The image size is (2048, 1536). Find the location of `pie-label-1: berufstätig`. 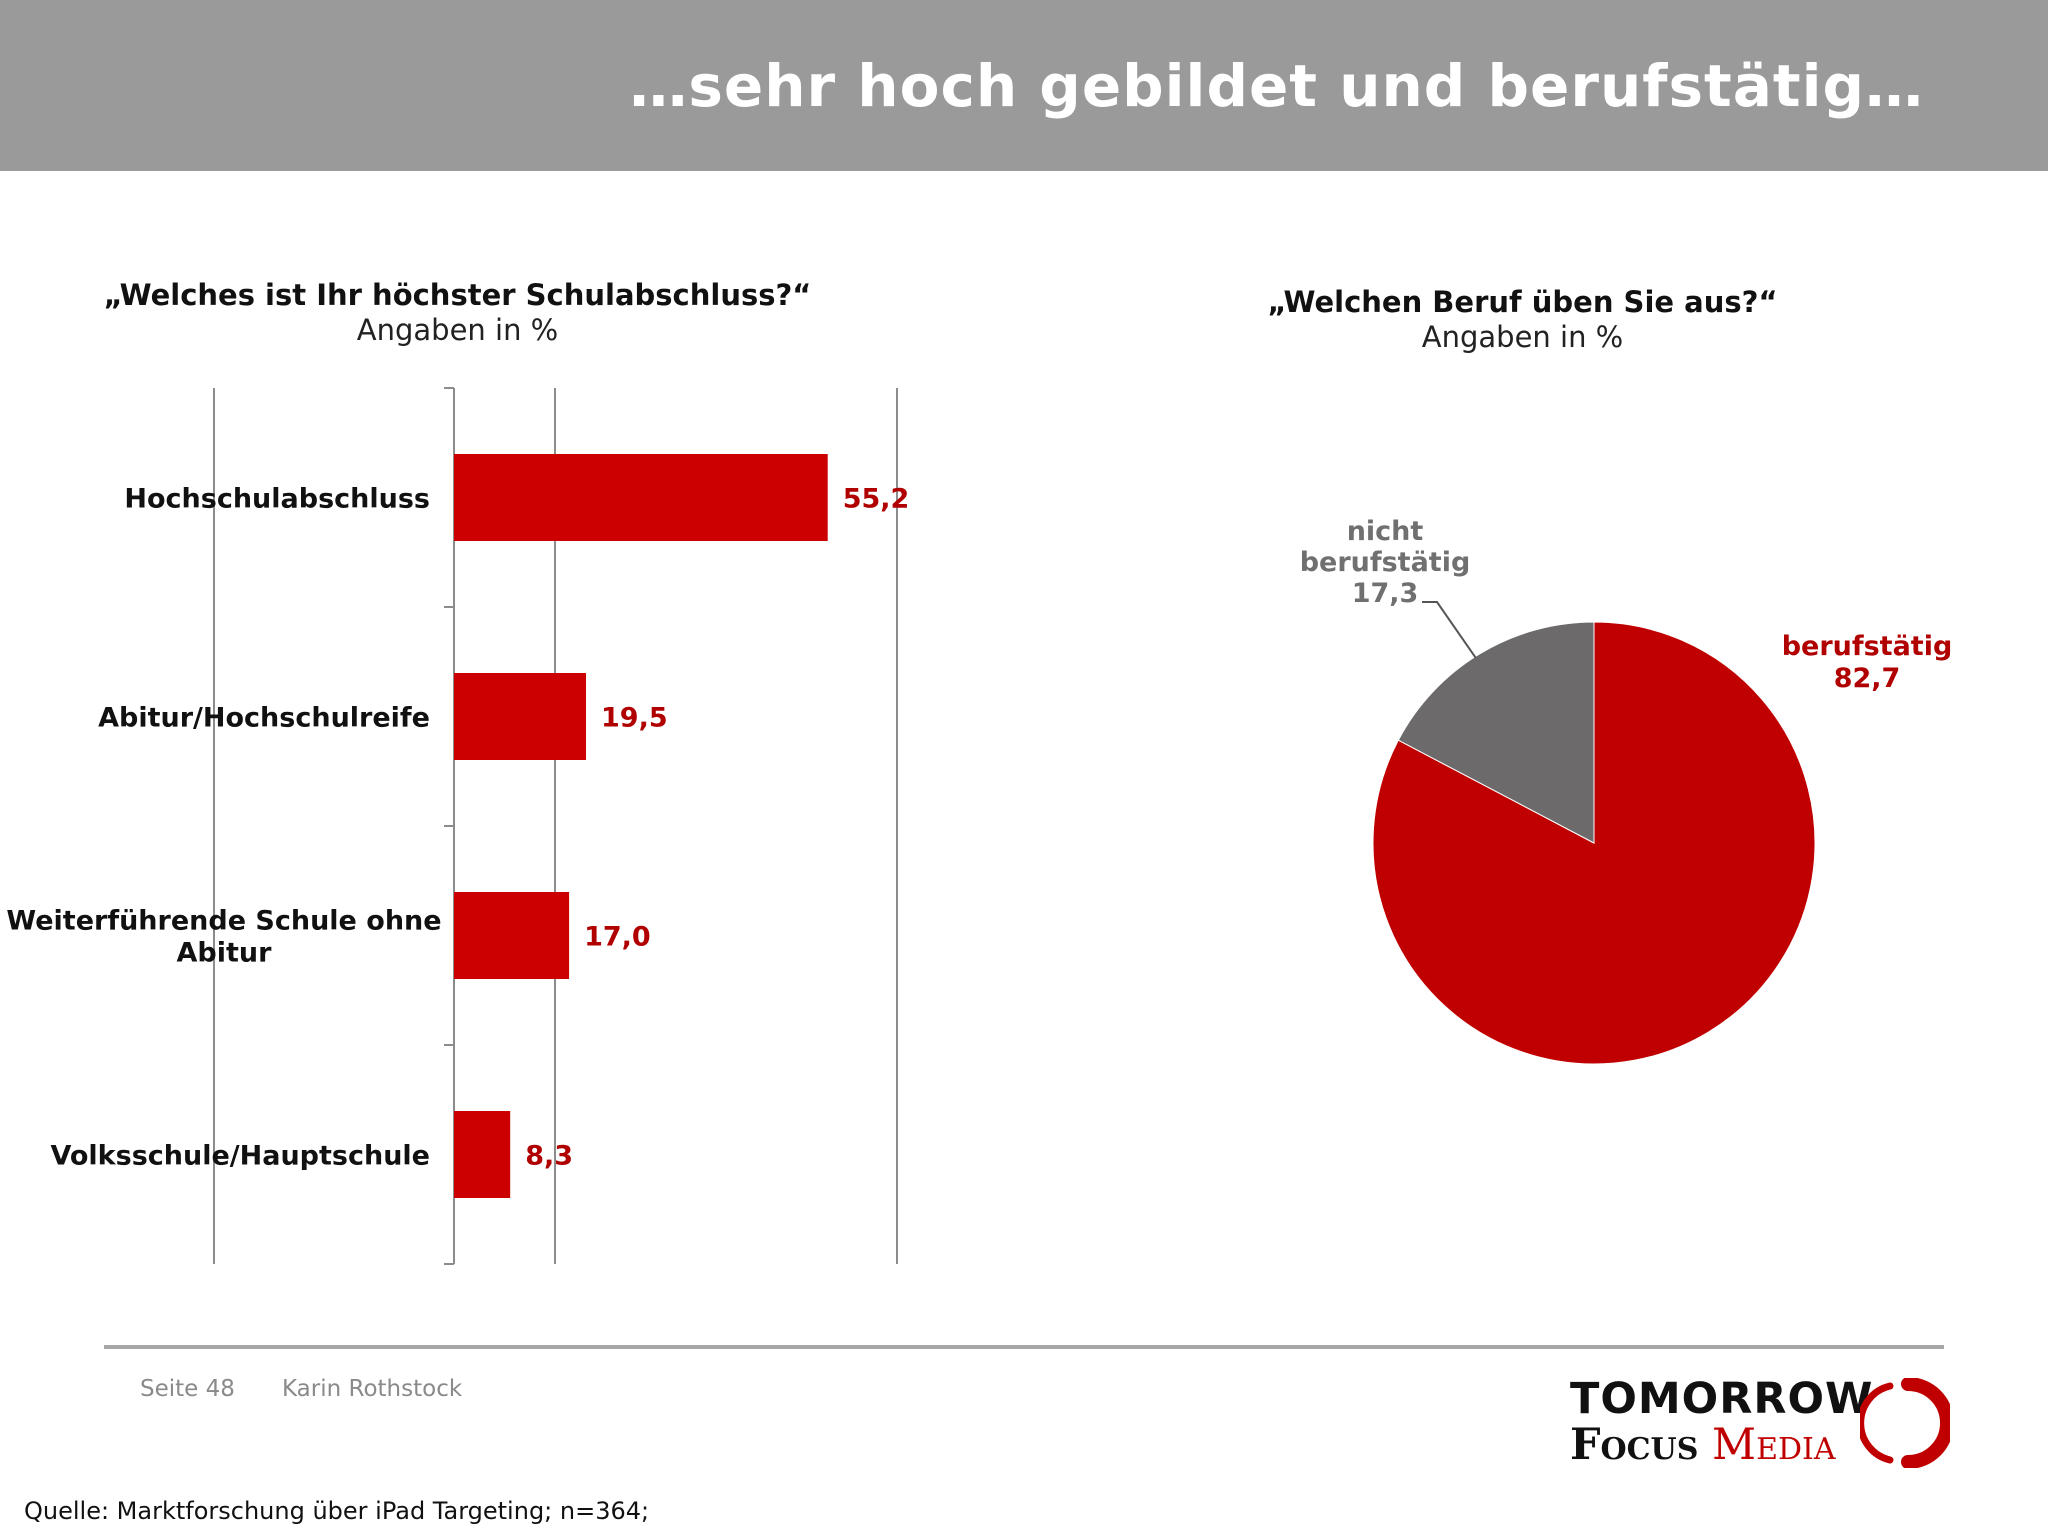

pie-label-1: berufstätig is located at coordinates (1867, 646).